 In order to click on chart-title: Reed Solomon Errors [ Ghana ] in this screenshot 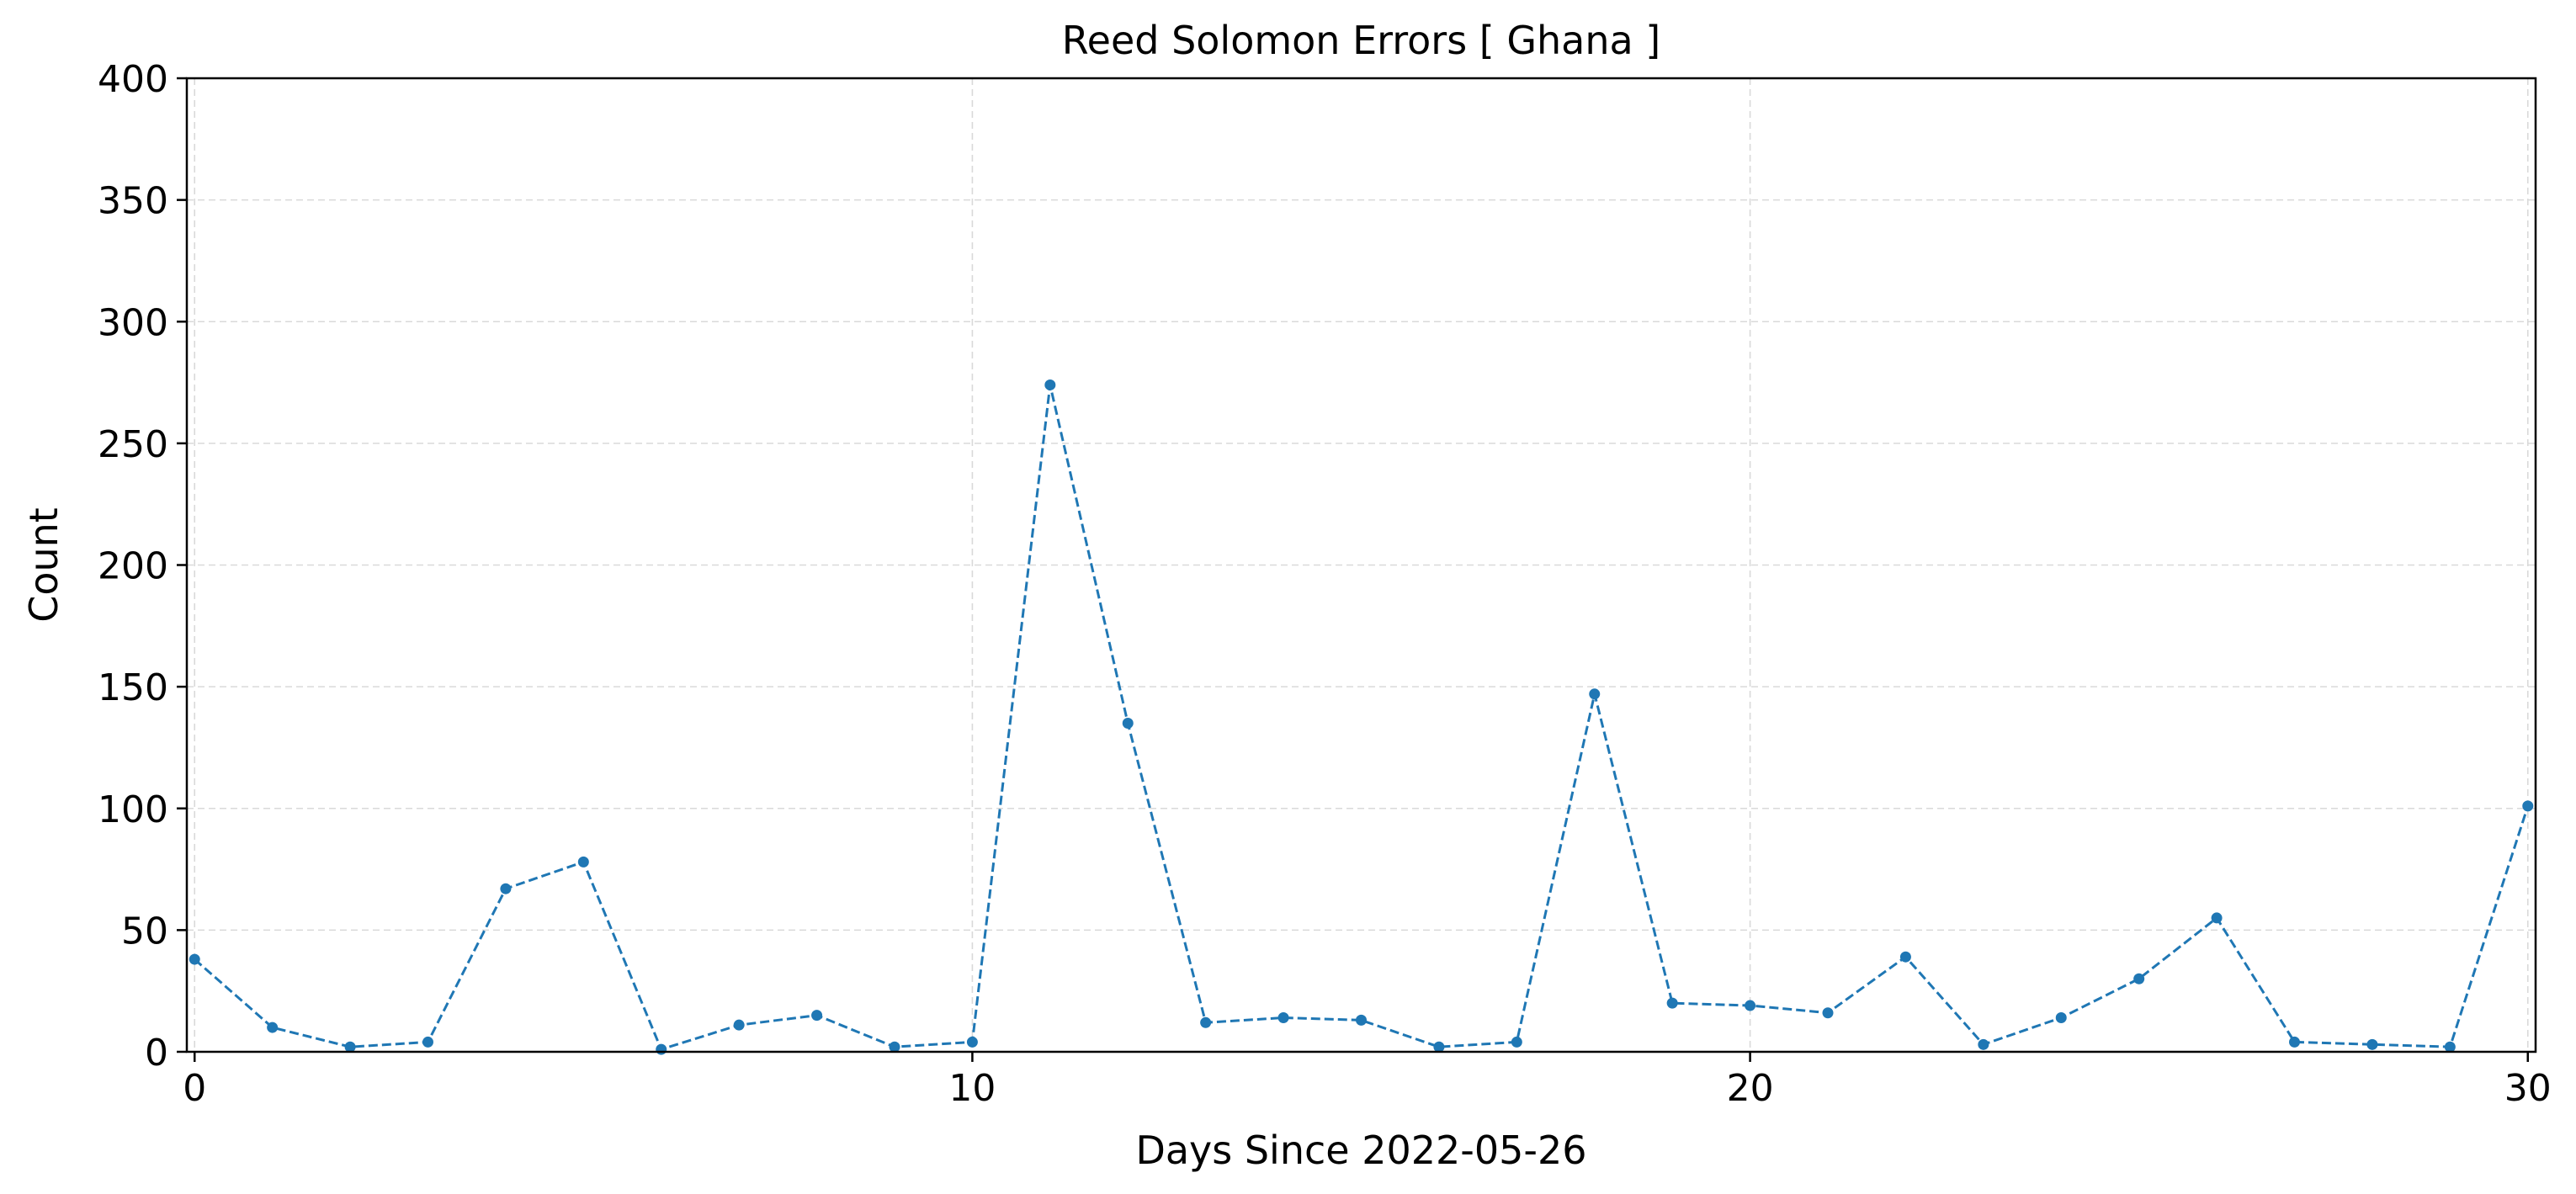, I will do `click(1361, 40)`.